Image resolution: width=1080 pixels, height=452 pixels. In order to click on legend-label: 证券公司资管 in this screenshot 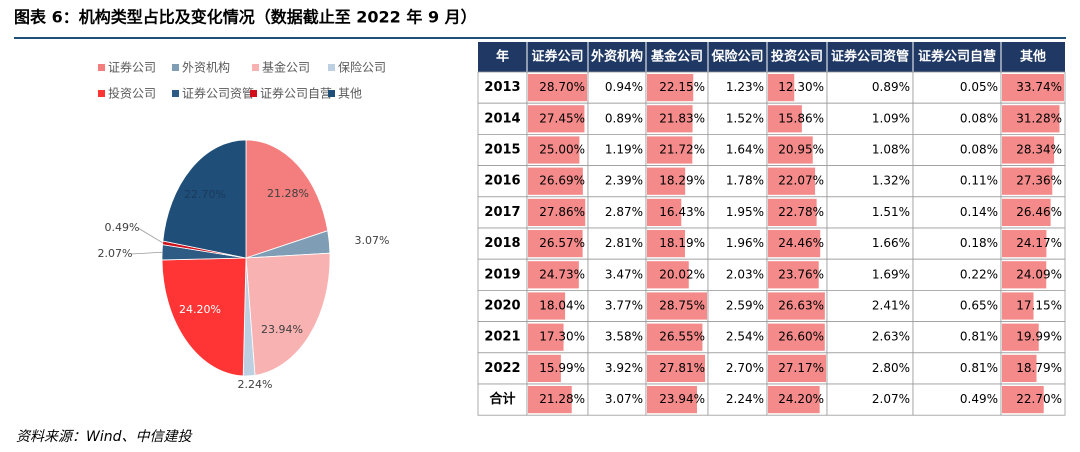, I will do `click(218, 93)`.